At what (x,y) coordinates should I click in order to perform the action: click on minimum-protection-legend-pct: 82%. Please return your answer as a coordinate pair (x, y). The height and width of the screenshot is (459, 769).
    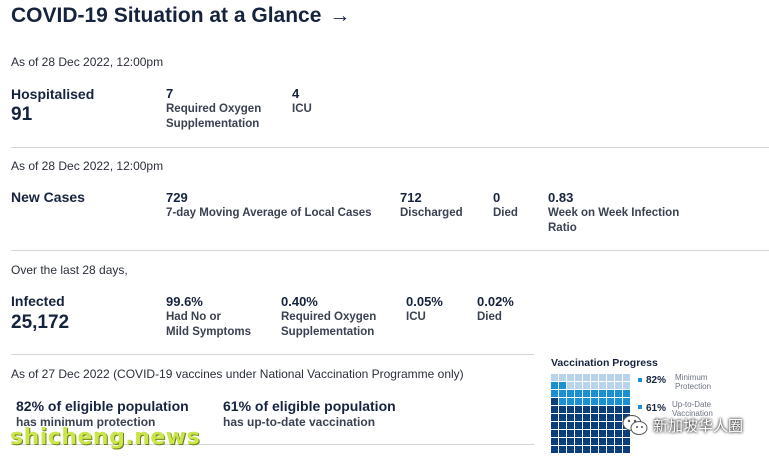
    Looking at the image, I should click on (656, 380).